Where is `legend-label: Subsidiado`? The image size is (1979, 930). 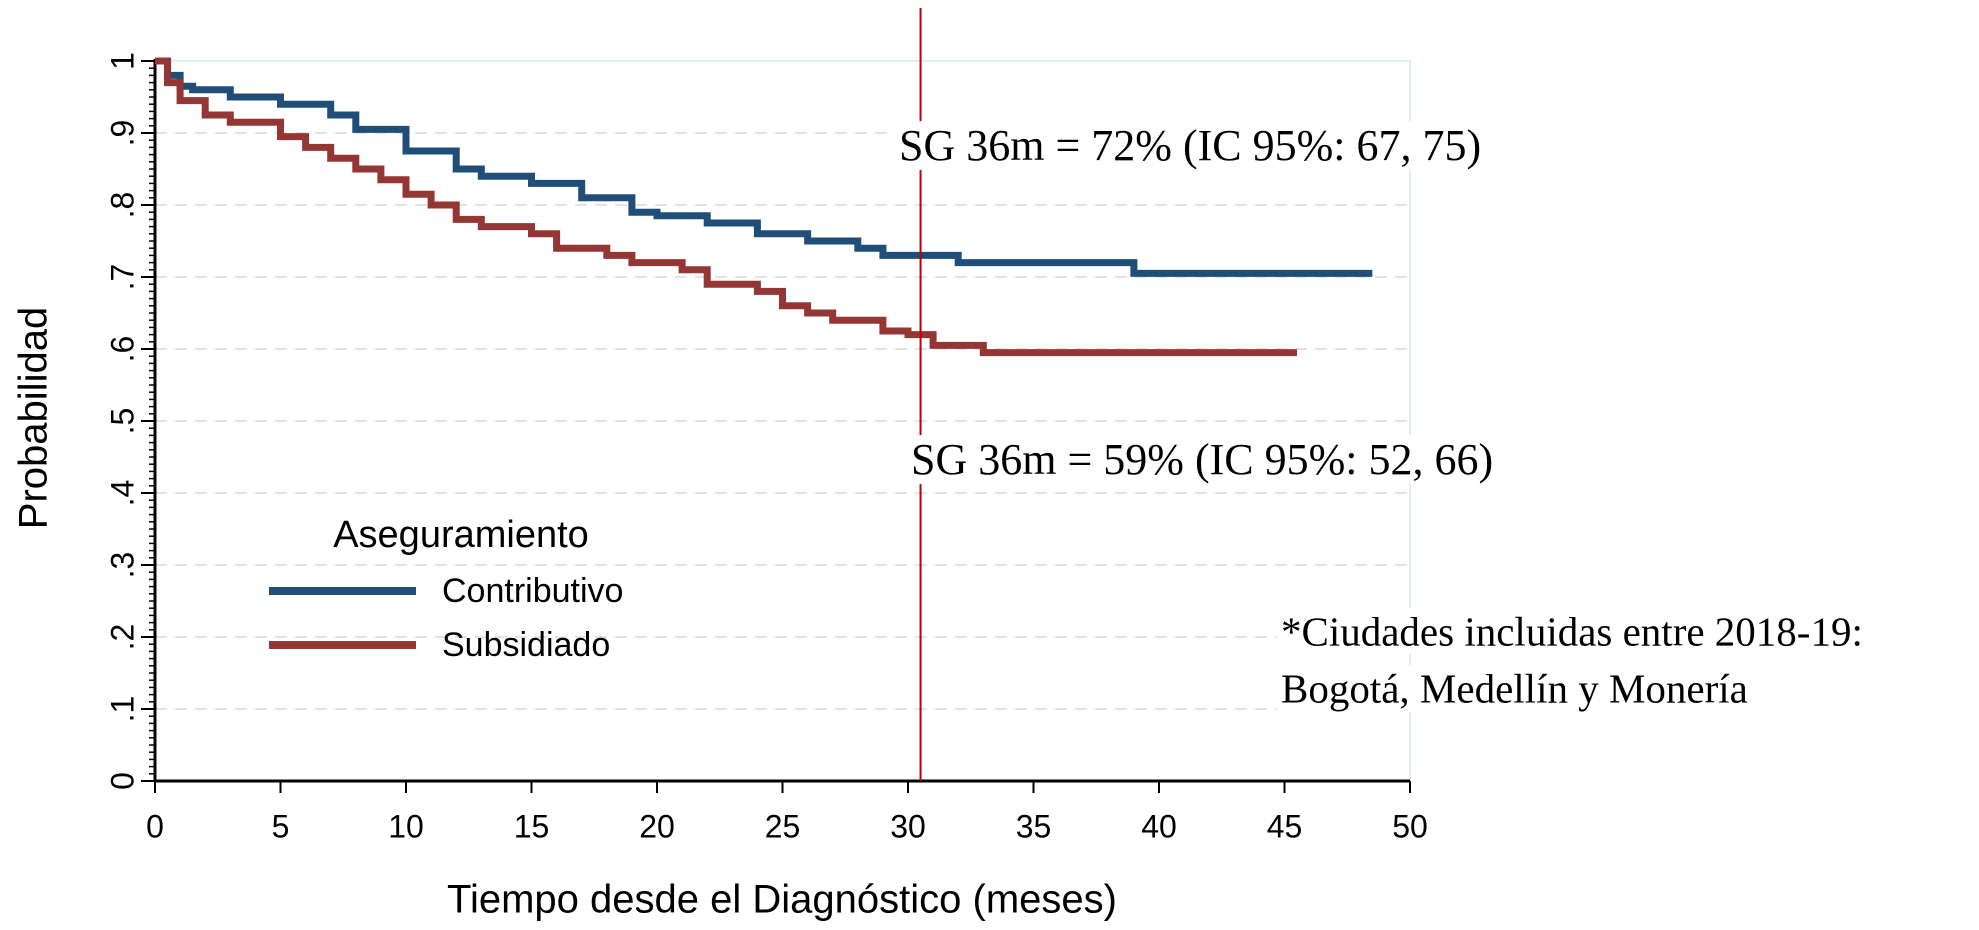 legend-label: Subsidiado is located at coordinates (526, 645).